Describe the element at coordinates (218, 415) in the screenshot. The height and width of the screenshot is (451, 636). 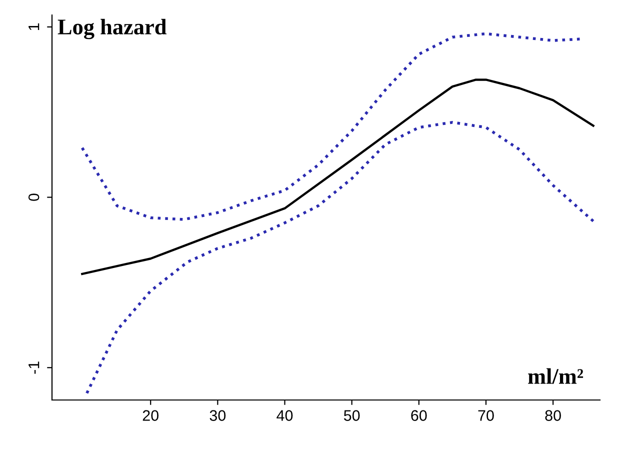
I see `x-tick-label: 30` at that location.